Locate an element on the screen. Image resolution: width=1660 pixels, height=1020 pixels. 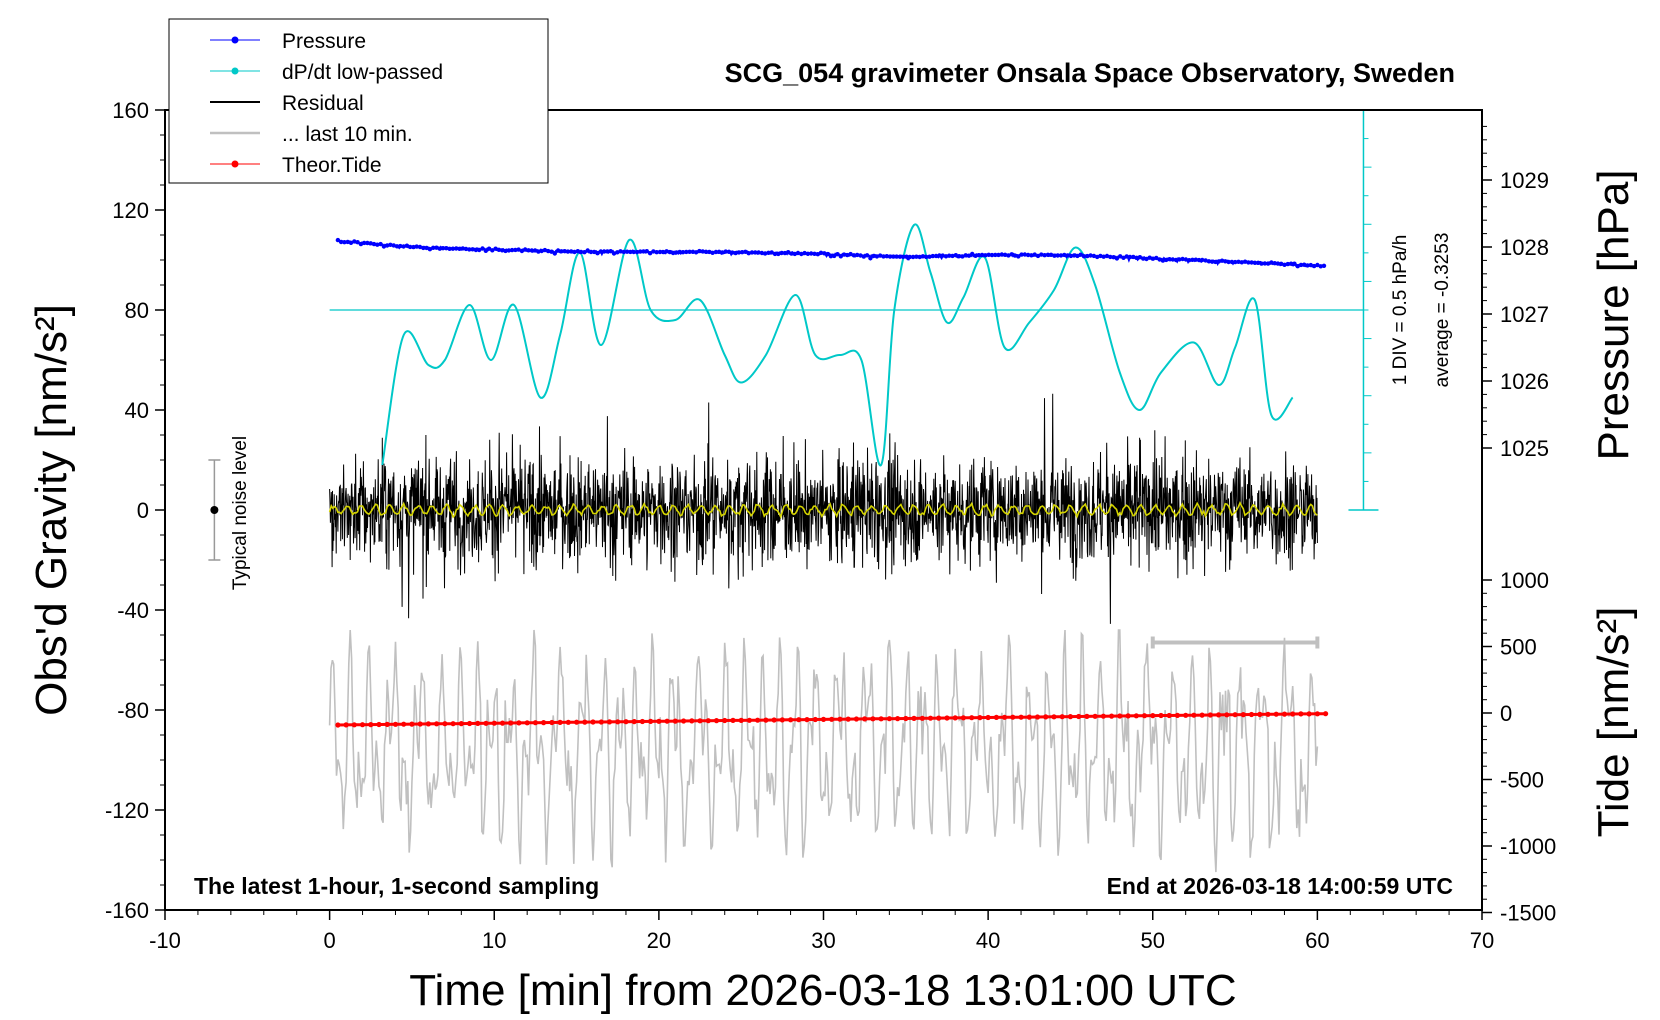
y-tick-label: 120 is located at coordinates (130, 210).